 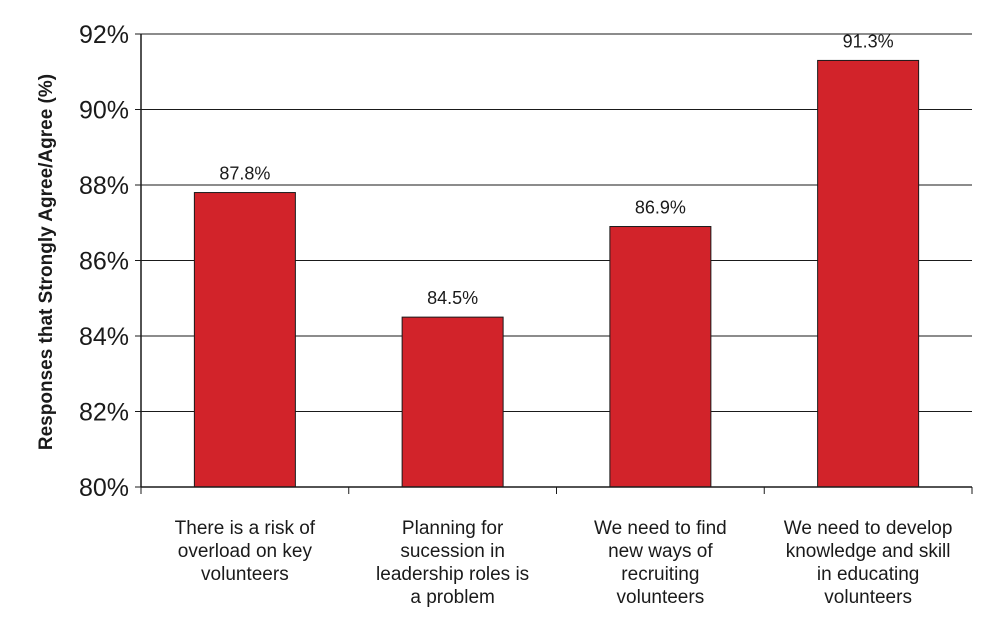 I want to click on x-tick-label-line: Planning for, so click(x=453, y=528).